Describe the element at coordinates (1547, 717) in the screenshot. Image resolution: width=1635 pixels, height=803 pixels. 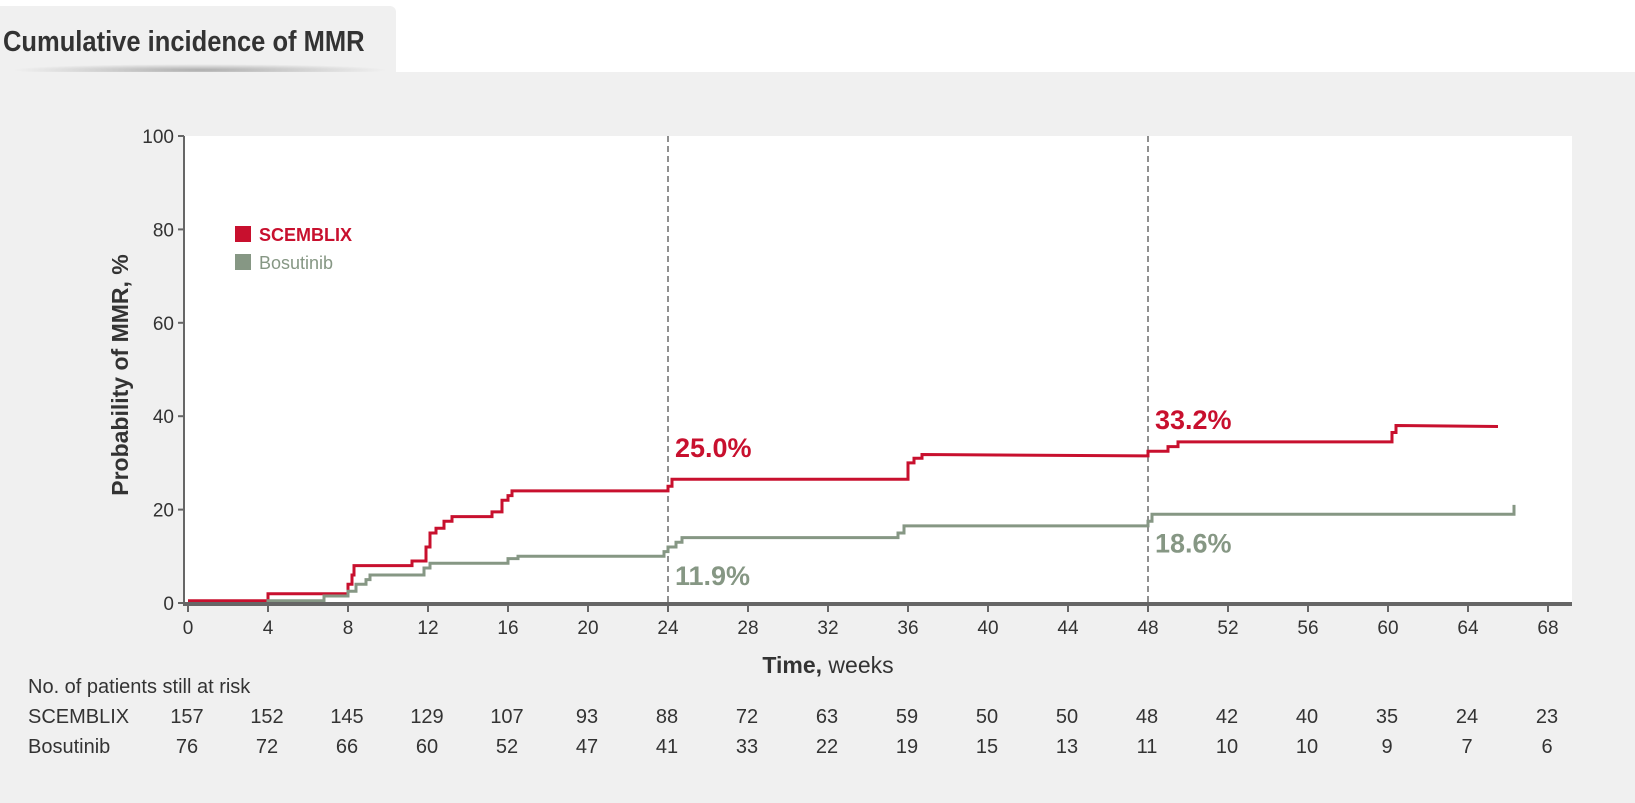
I see `risk-cell: 23` at that location.